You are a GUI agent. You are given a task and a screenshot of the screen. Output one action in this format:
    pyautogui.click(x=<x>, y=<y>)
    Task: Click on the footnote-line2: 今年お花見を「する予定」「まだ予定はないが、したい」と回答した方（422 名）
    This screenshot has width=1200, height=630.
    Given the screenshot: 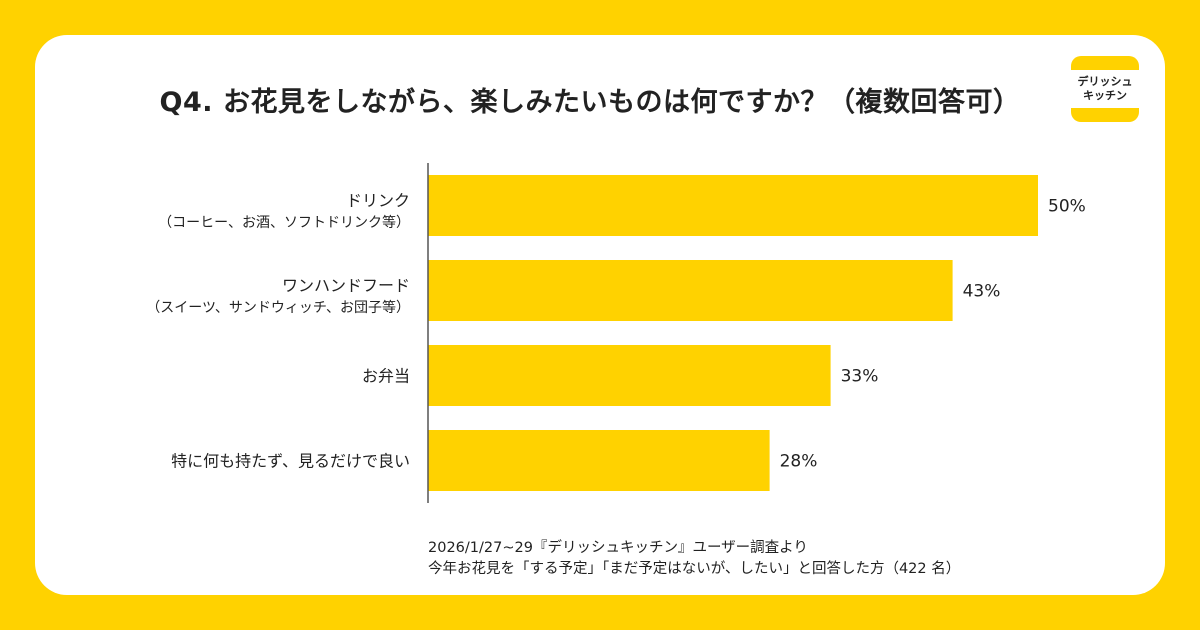 What is the action you would take?
    pyautogui.click(x=694, y=569)
    